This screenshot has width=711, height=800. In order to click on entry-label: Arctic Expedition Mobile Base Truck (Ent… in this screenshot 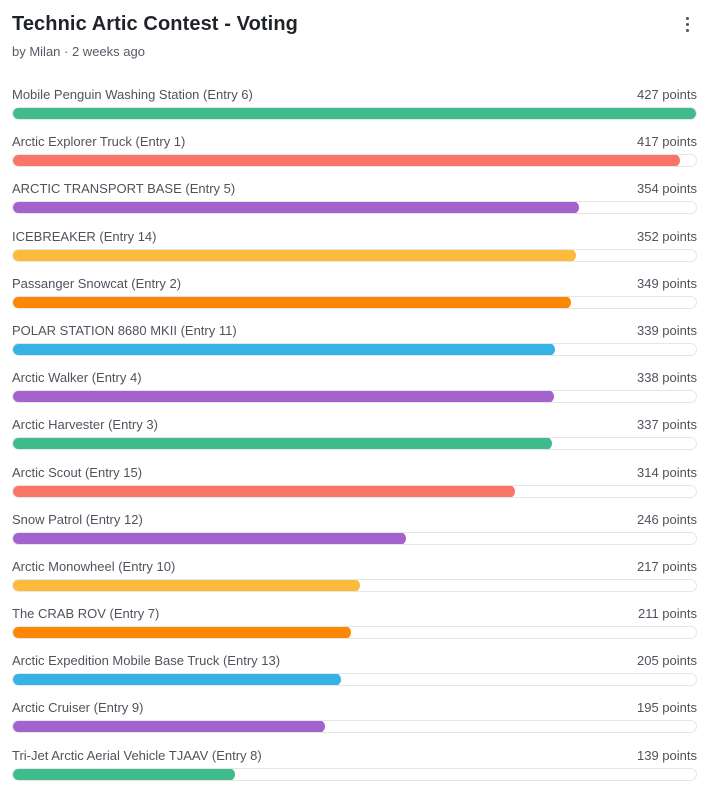, I will do `click(146, 661)`.